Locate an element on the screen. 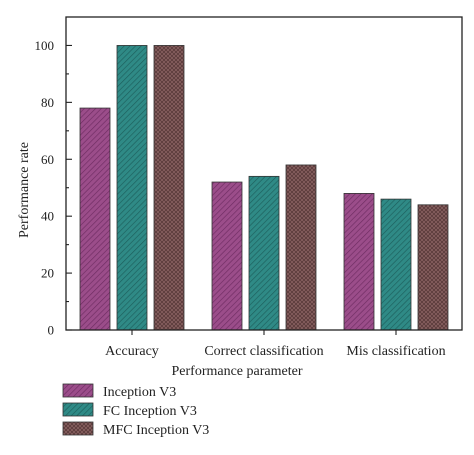  x-tick-label-accuracy: Accuracy is located at coordinates (132, 351).